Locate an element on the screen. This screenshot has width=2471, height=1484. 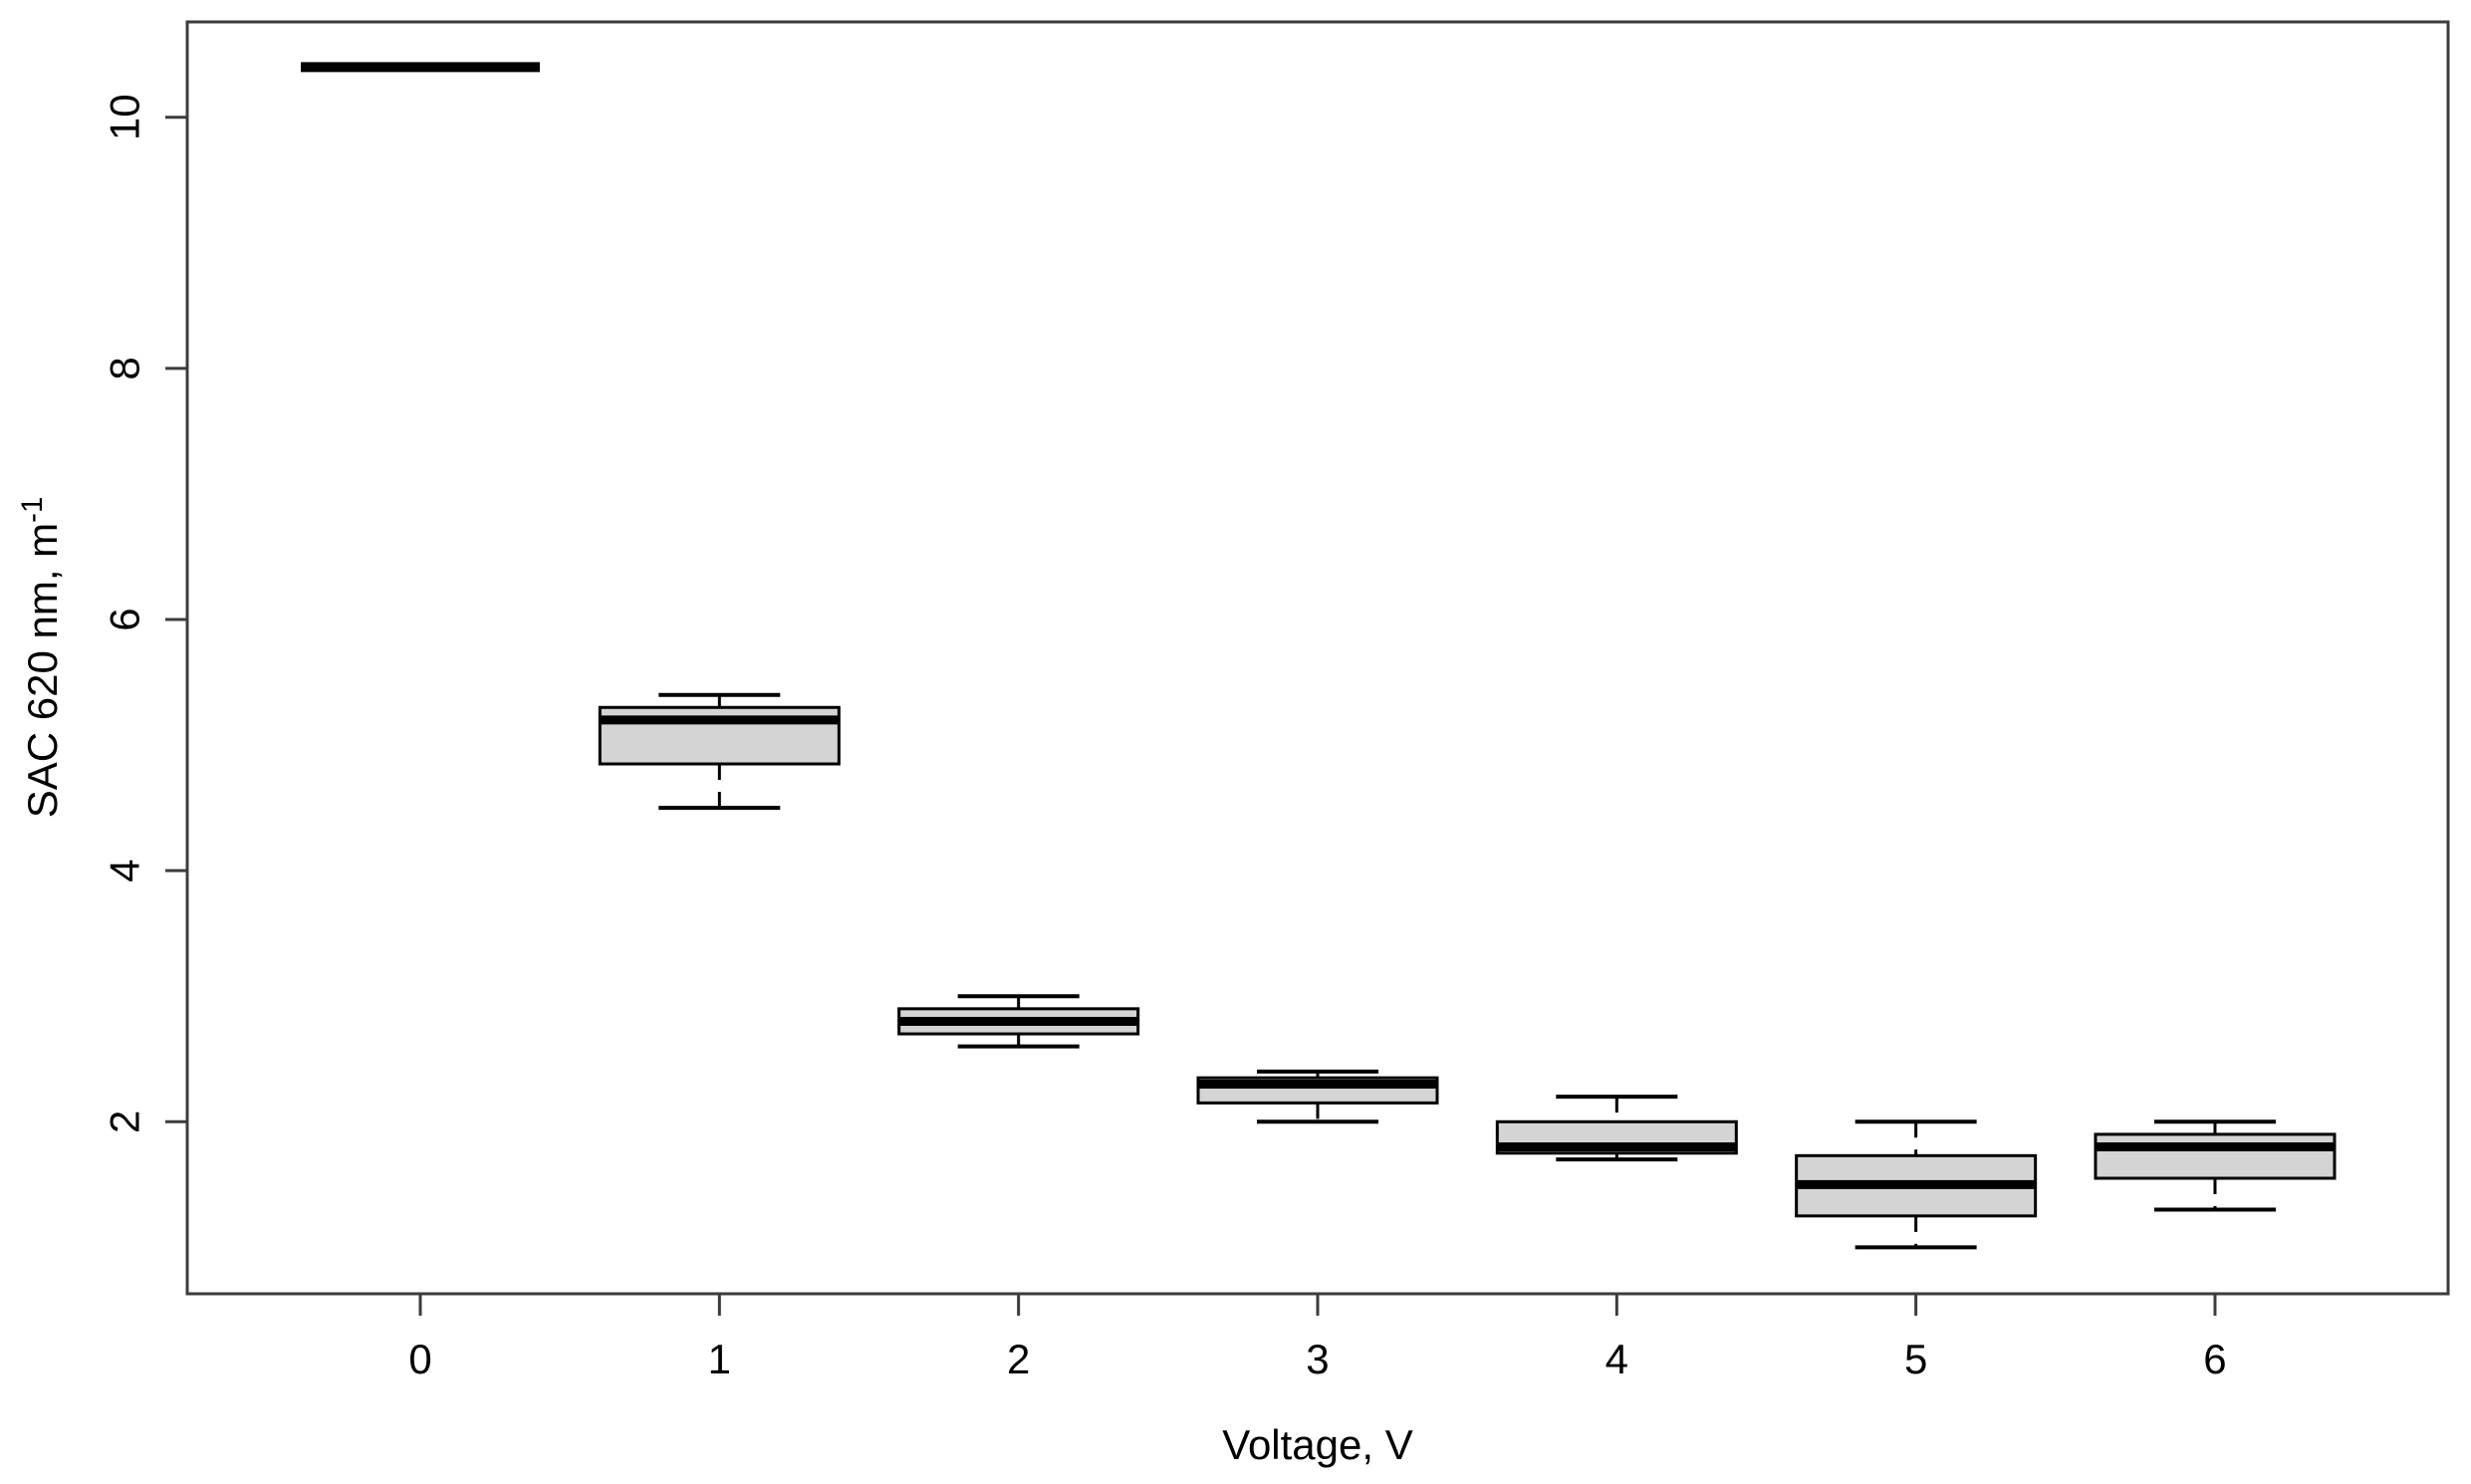
y-tick-label: 8 is located at coordinates (125, 368).